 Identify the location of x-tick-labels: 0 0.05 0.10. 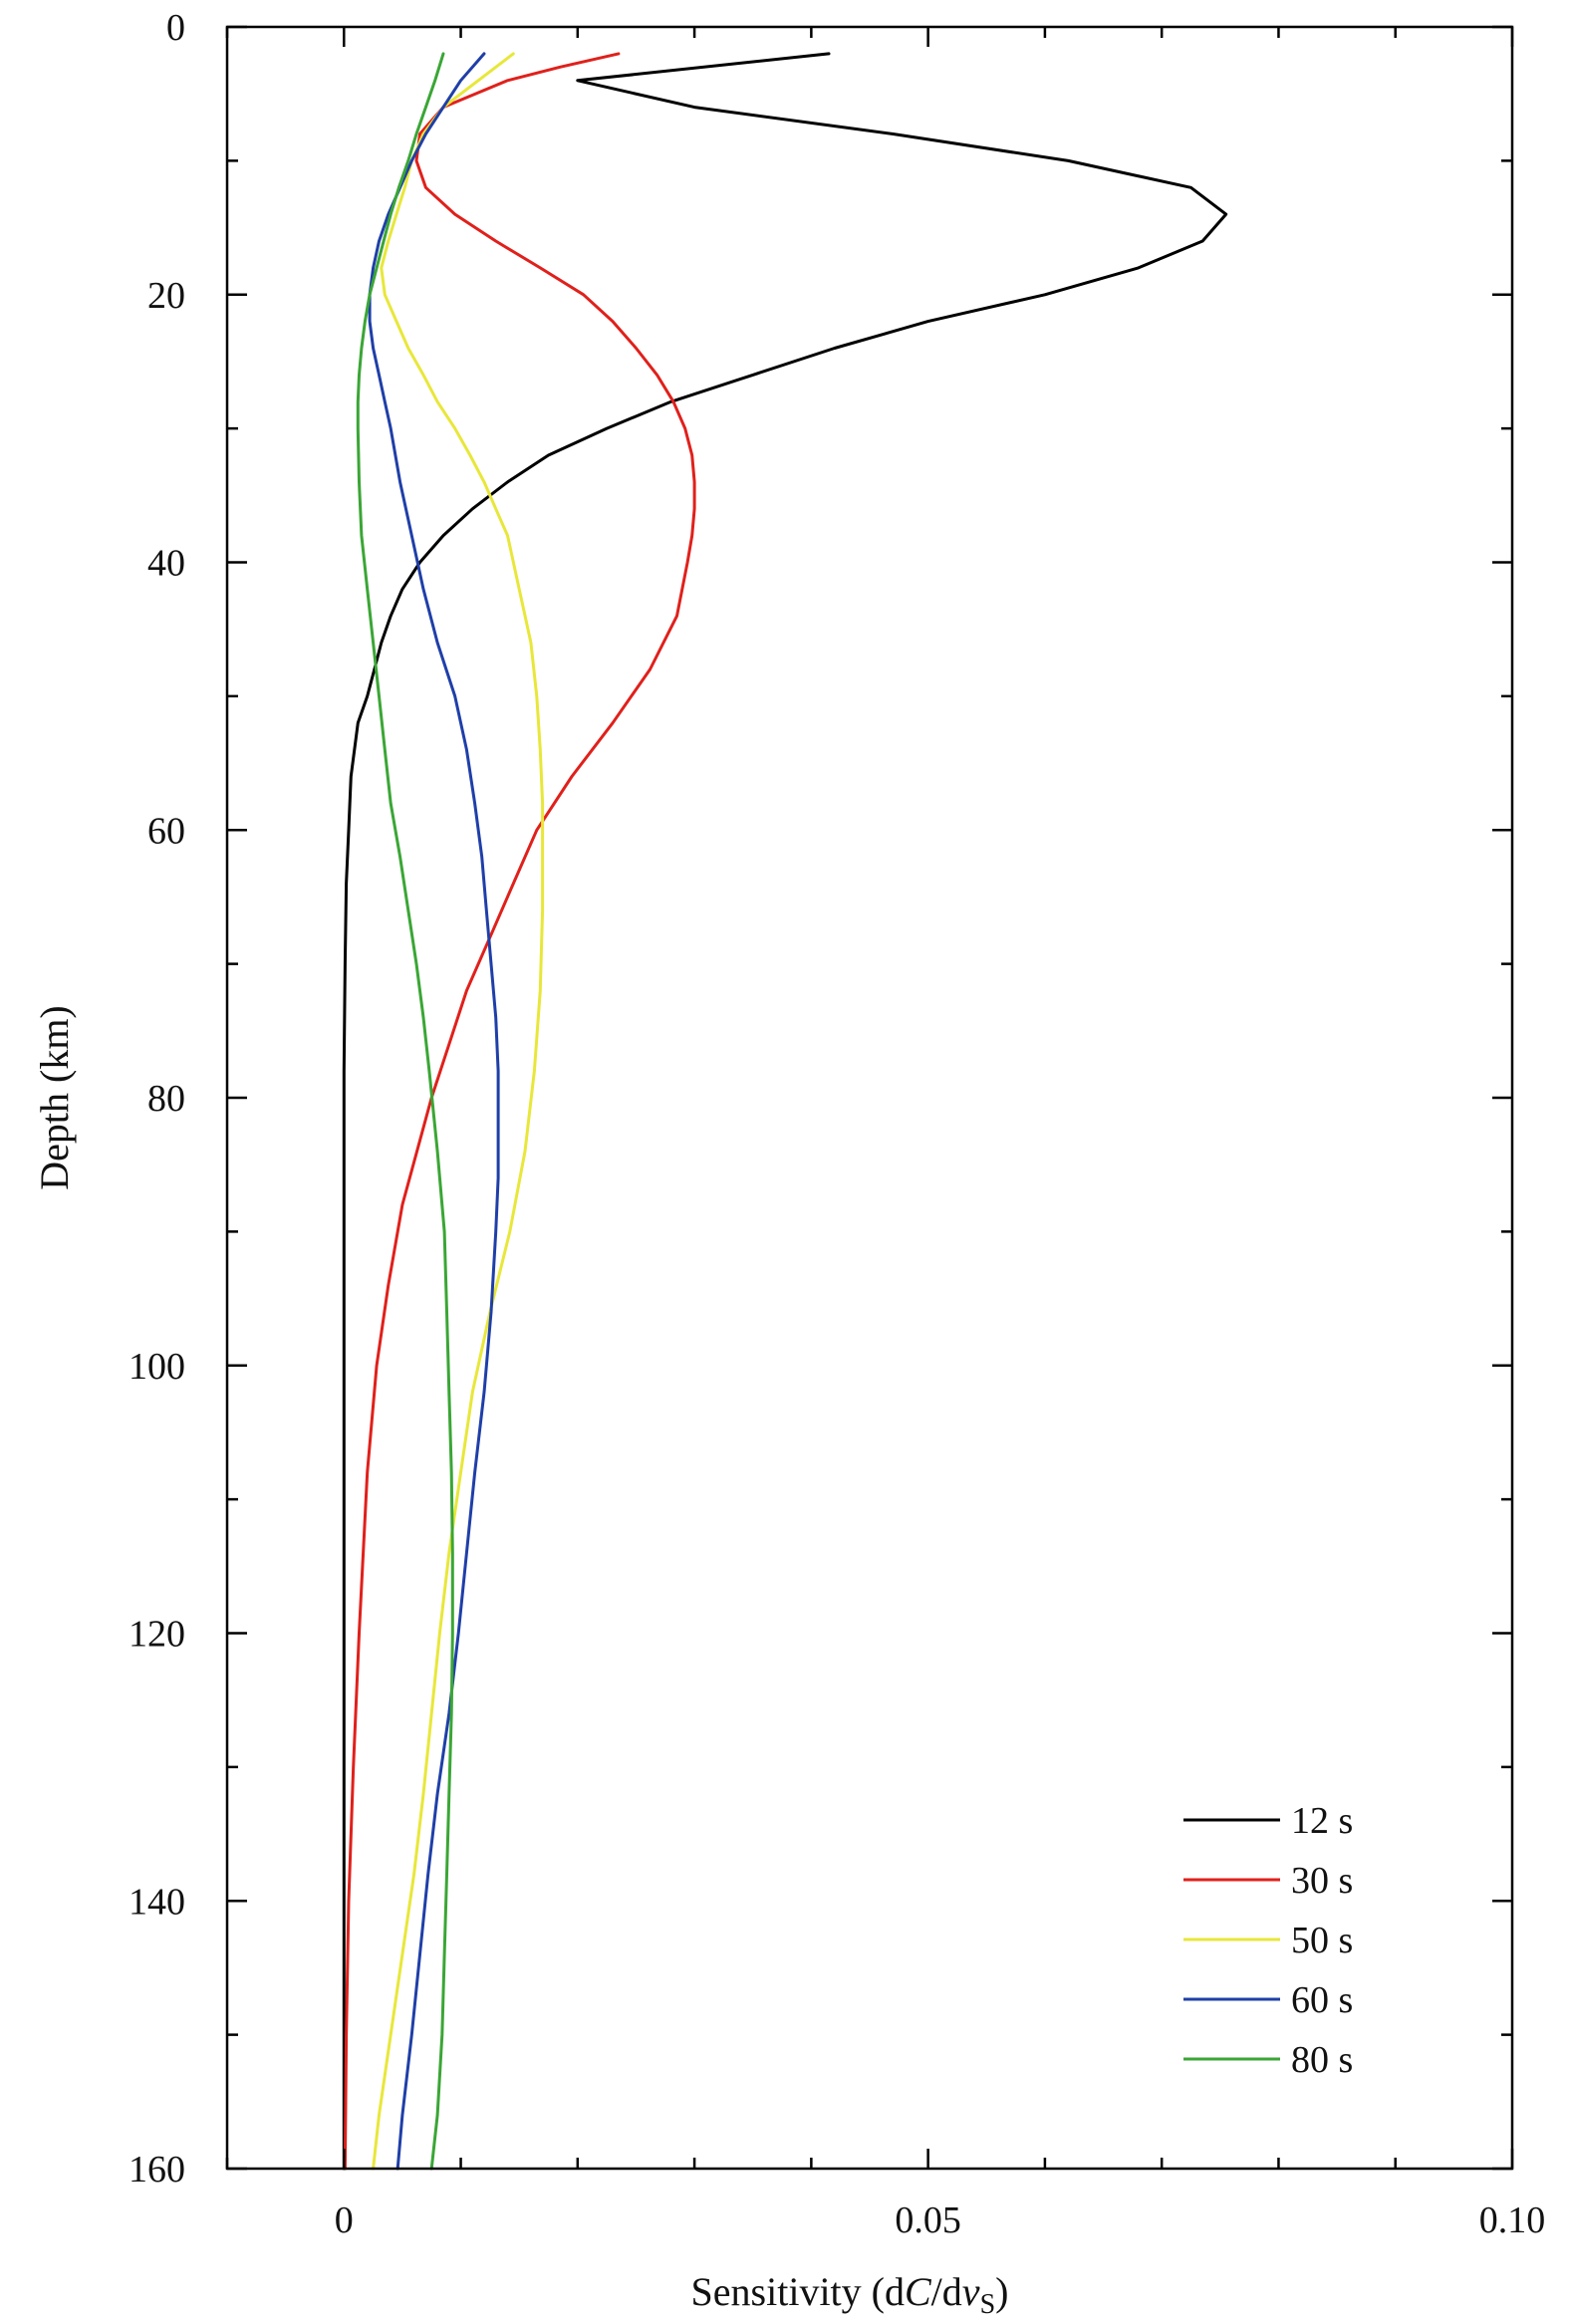
(940, 2220).